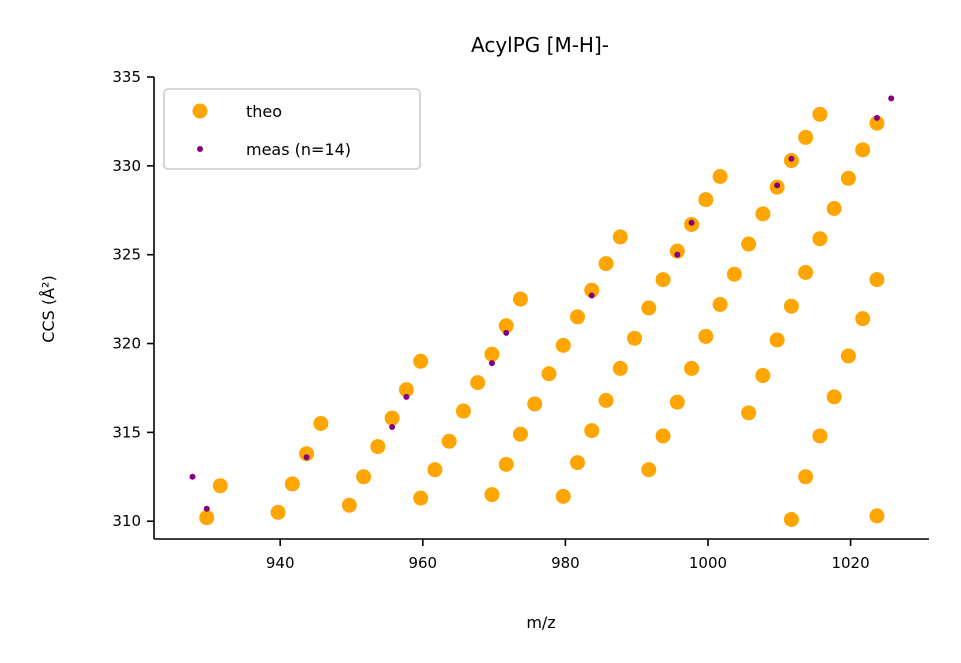 Image resolution: width=961 pixels, height=663 pixels. Describe the element at coordinates (48, 308) in the screenshot. I see `y-axis-title: CCS (Å²)` at that location.